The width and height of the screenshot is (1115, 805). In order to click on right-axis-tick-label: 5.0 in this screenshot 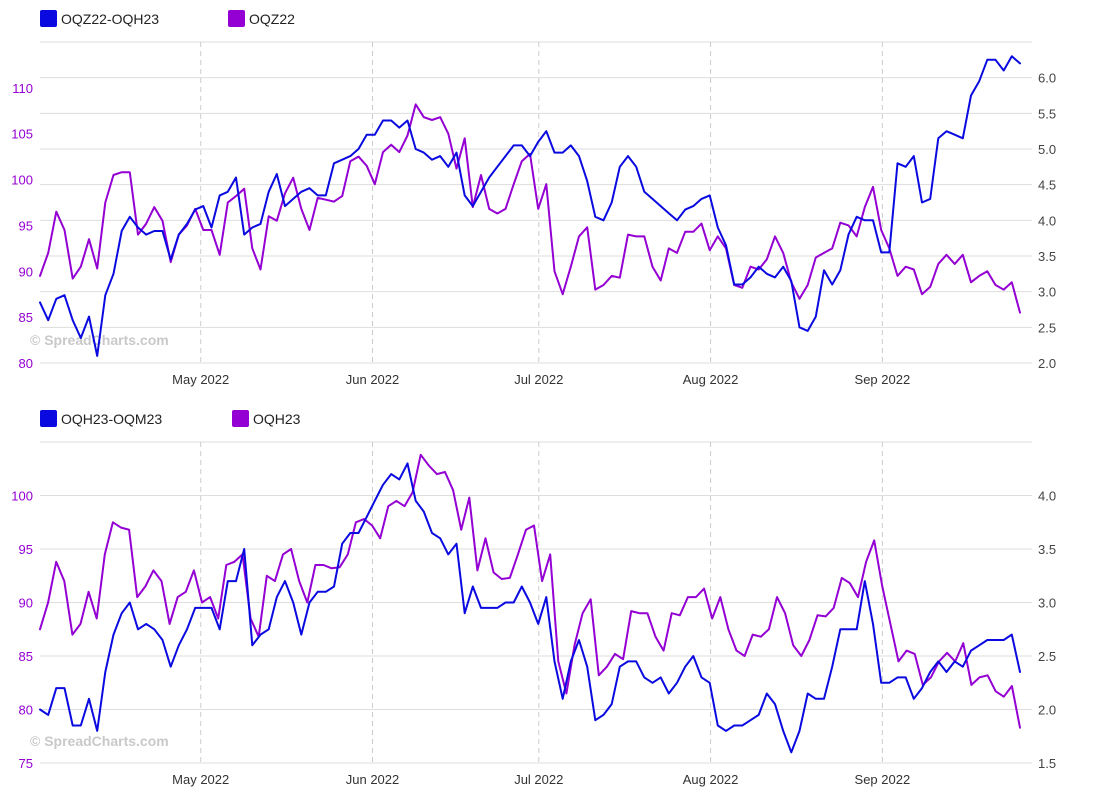, I will do `click(1047, 149)`.